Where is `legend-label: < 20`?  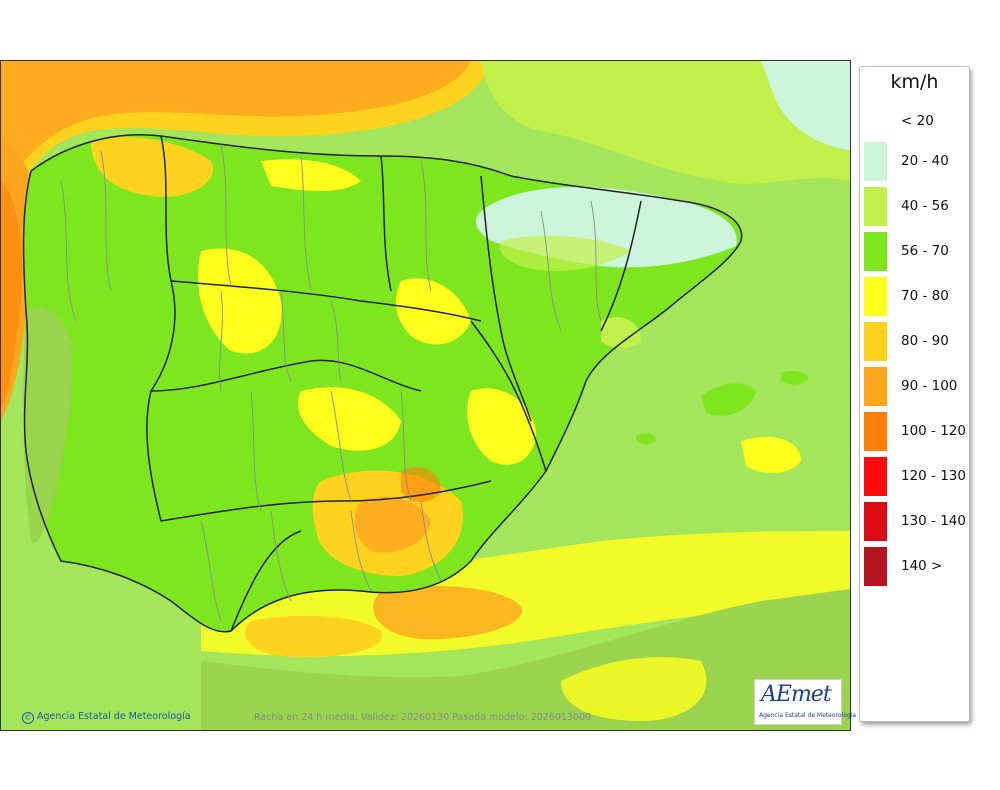
legend-label: < 20 is located at coordinates (917, 121).